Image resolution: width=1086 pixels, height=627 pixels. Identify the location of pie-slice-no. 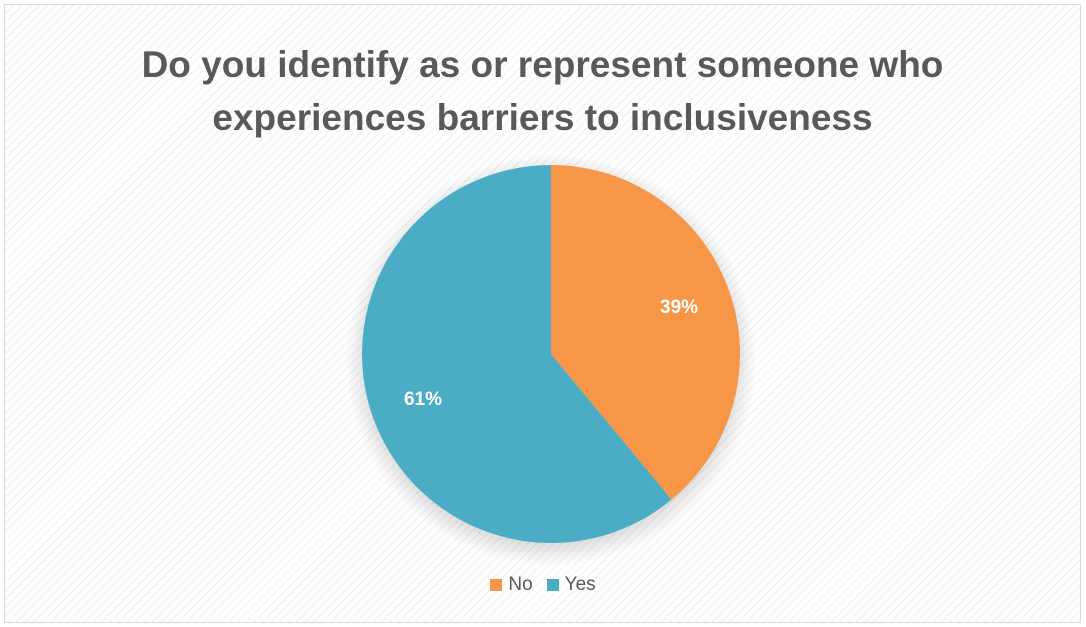
(645, 332).